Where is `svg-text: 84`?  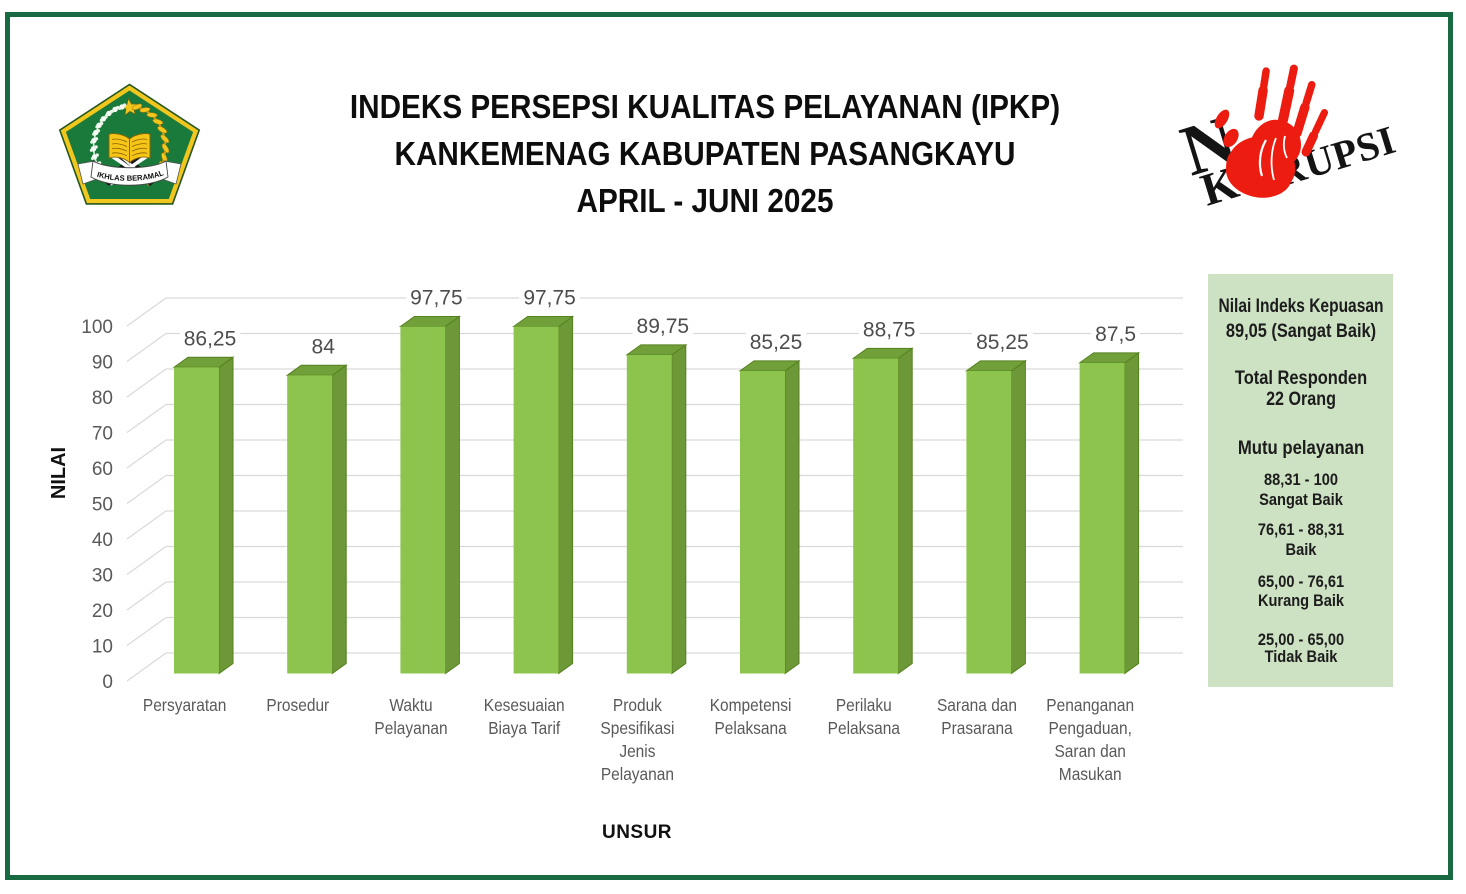 svg-text: 84 is located at coordinates (324, 346).